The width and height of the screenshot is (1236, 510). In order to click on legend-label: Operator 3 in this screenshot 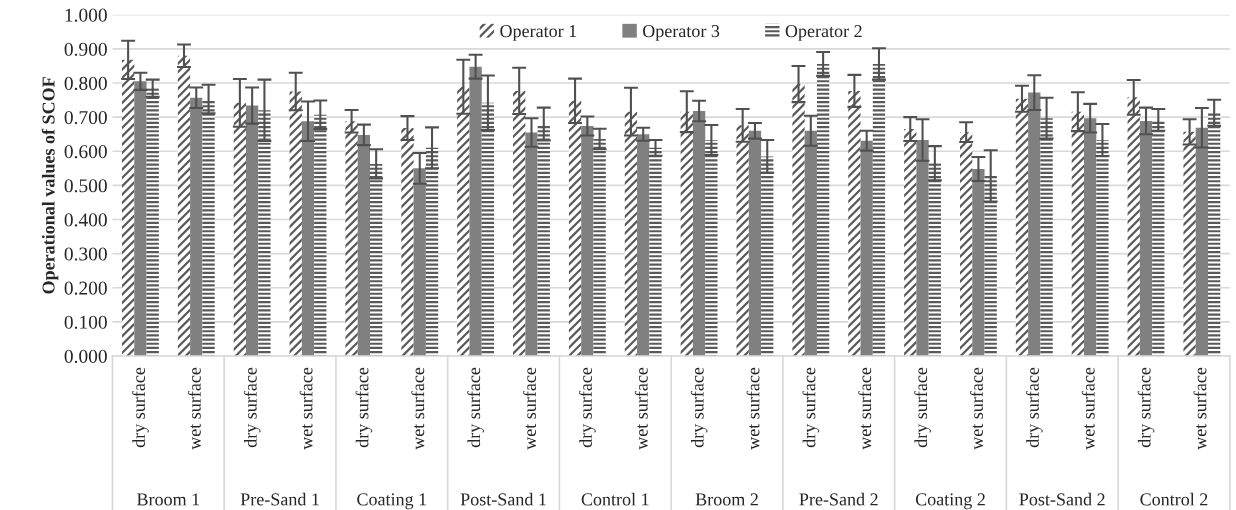, I will do `click(681, 33)`.